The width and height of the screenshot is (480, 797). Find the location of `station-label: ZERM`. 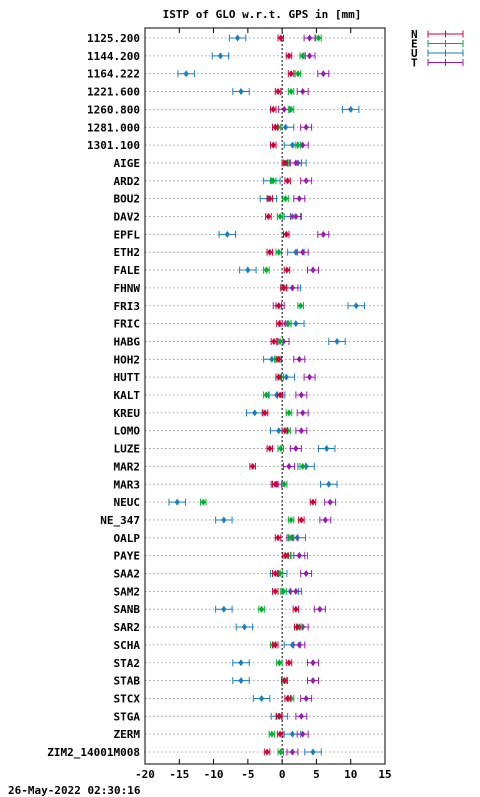

station-label: ZERM is located at coordinates (127, 734).